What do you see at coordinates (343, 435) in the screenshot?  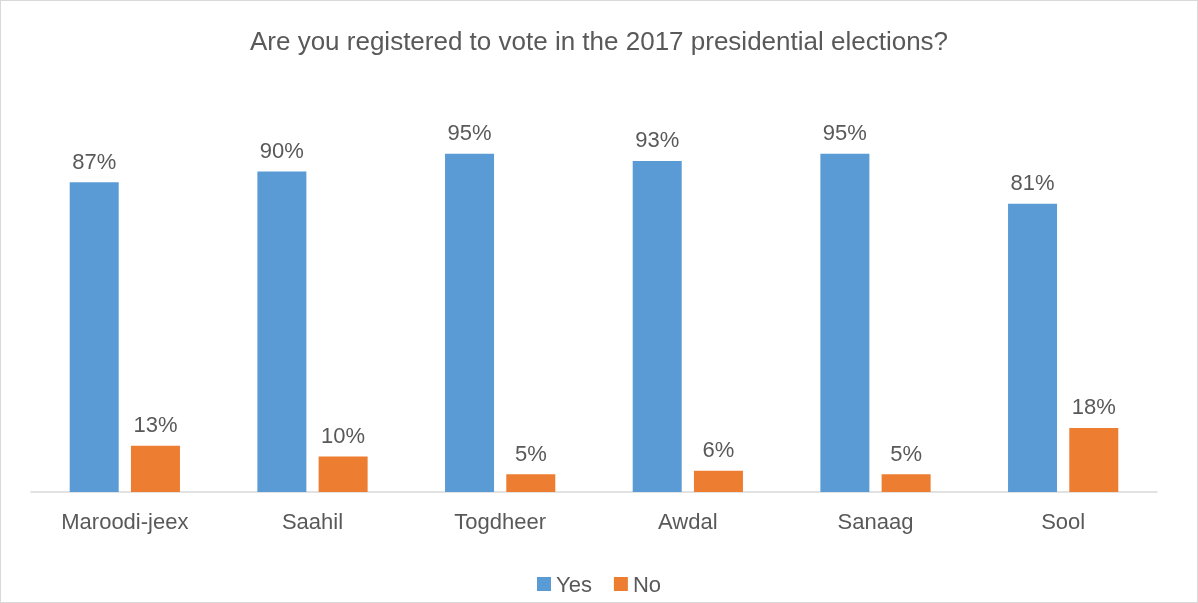 I see `data-label: 10%` at bounding box center [343, 435].